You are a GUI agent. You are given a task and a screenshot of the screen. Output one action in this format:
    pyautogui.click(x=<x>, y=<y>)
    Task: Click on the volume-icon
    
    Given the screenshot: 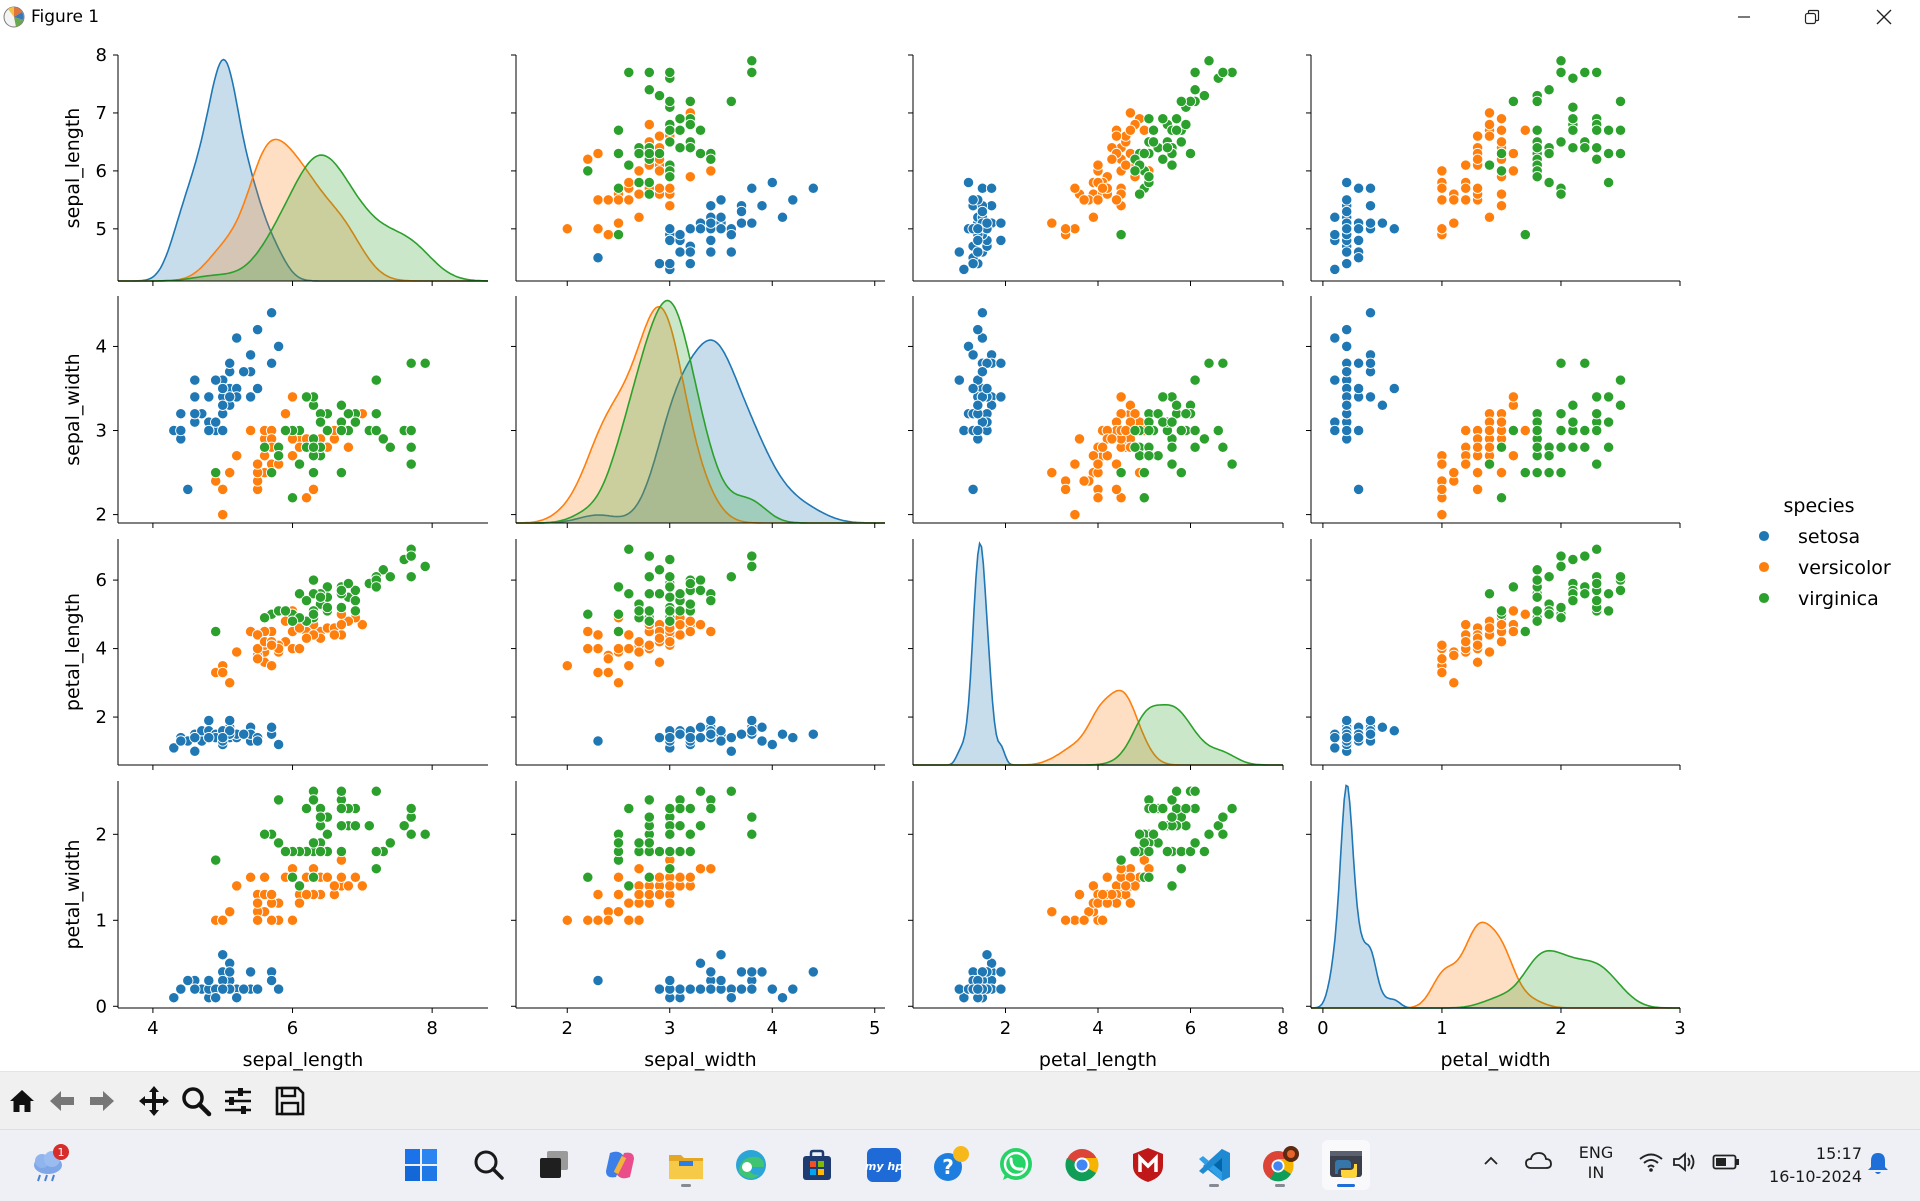 What is the action you would take?
    pyautogui.click(x=1685, y=1162)
    